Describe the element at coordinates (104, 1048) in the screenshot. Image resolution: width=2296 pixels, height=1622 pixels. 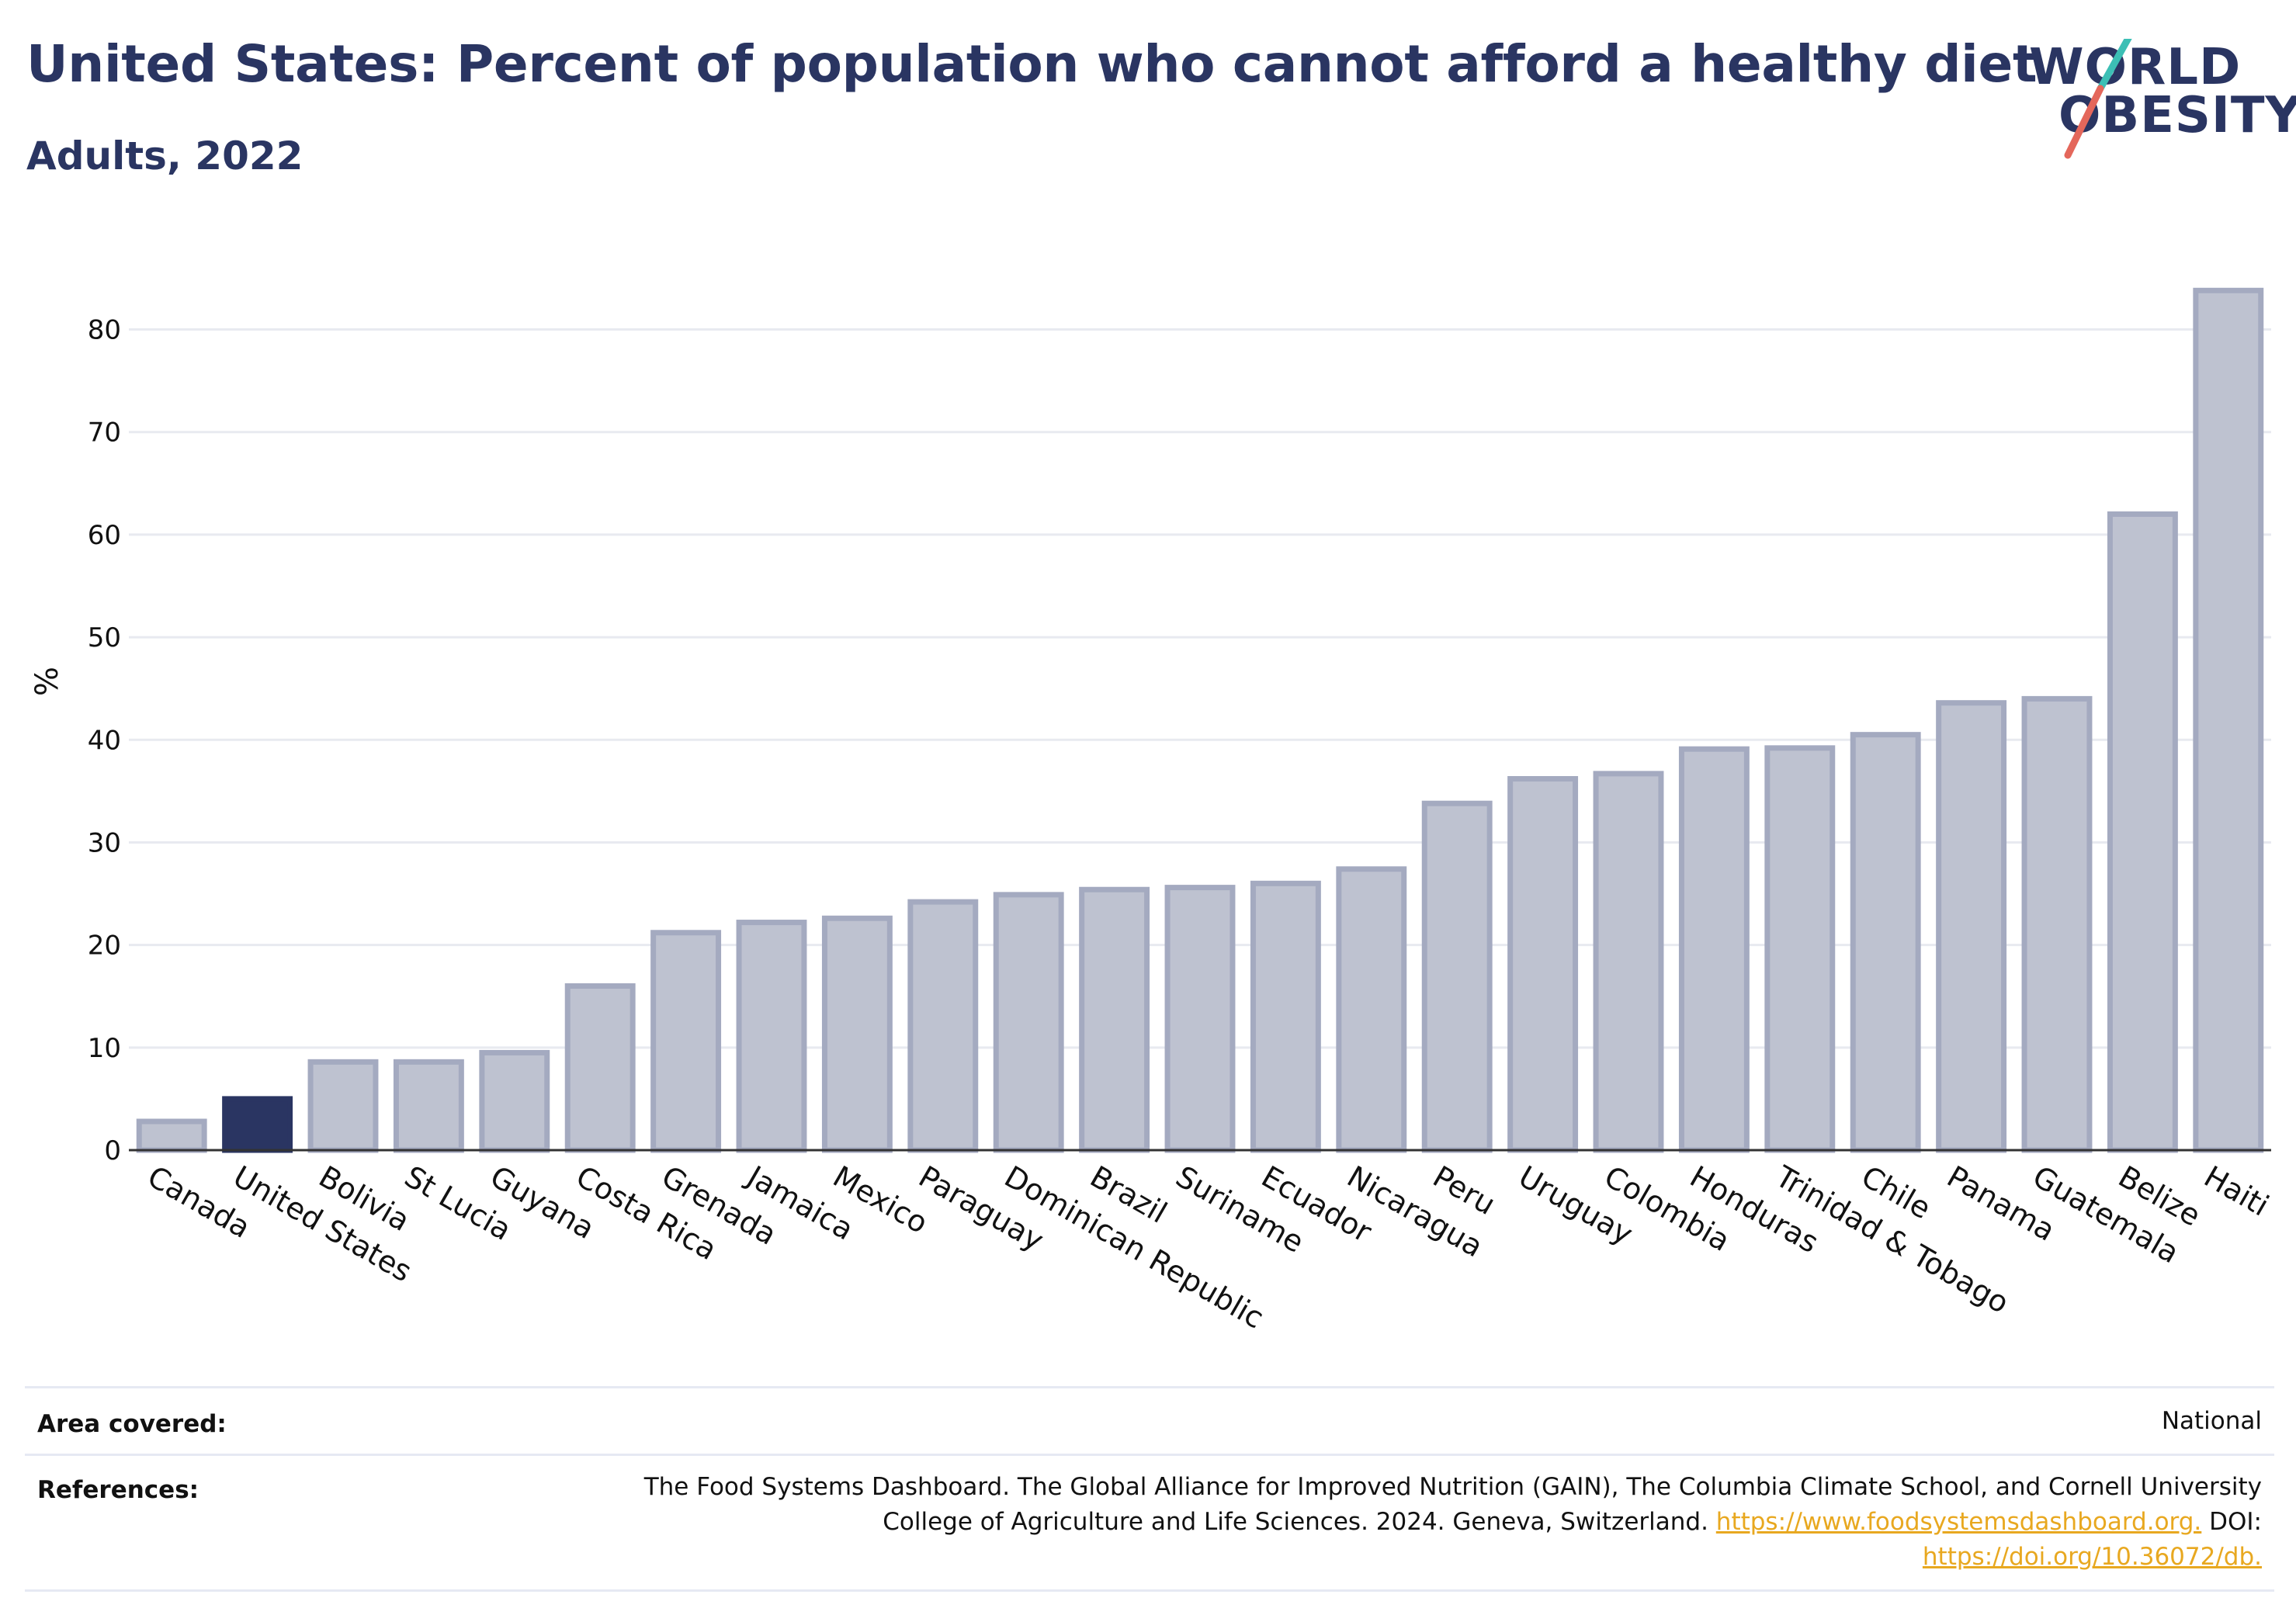
I see `y-tick-label: 10` at that location.